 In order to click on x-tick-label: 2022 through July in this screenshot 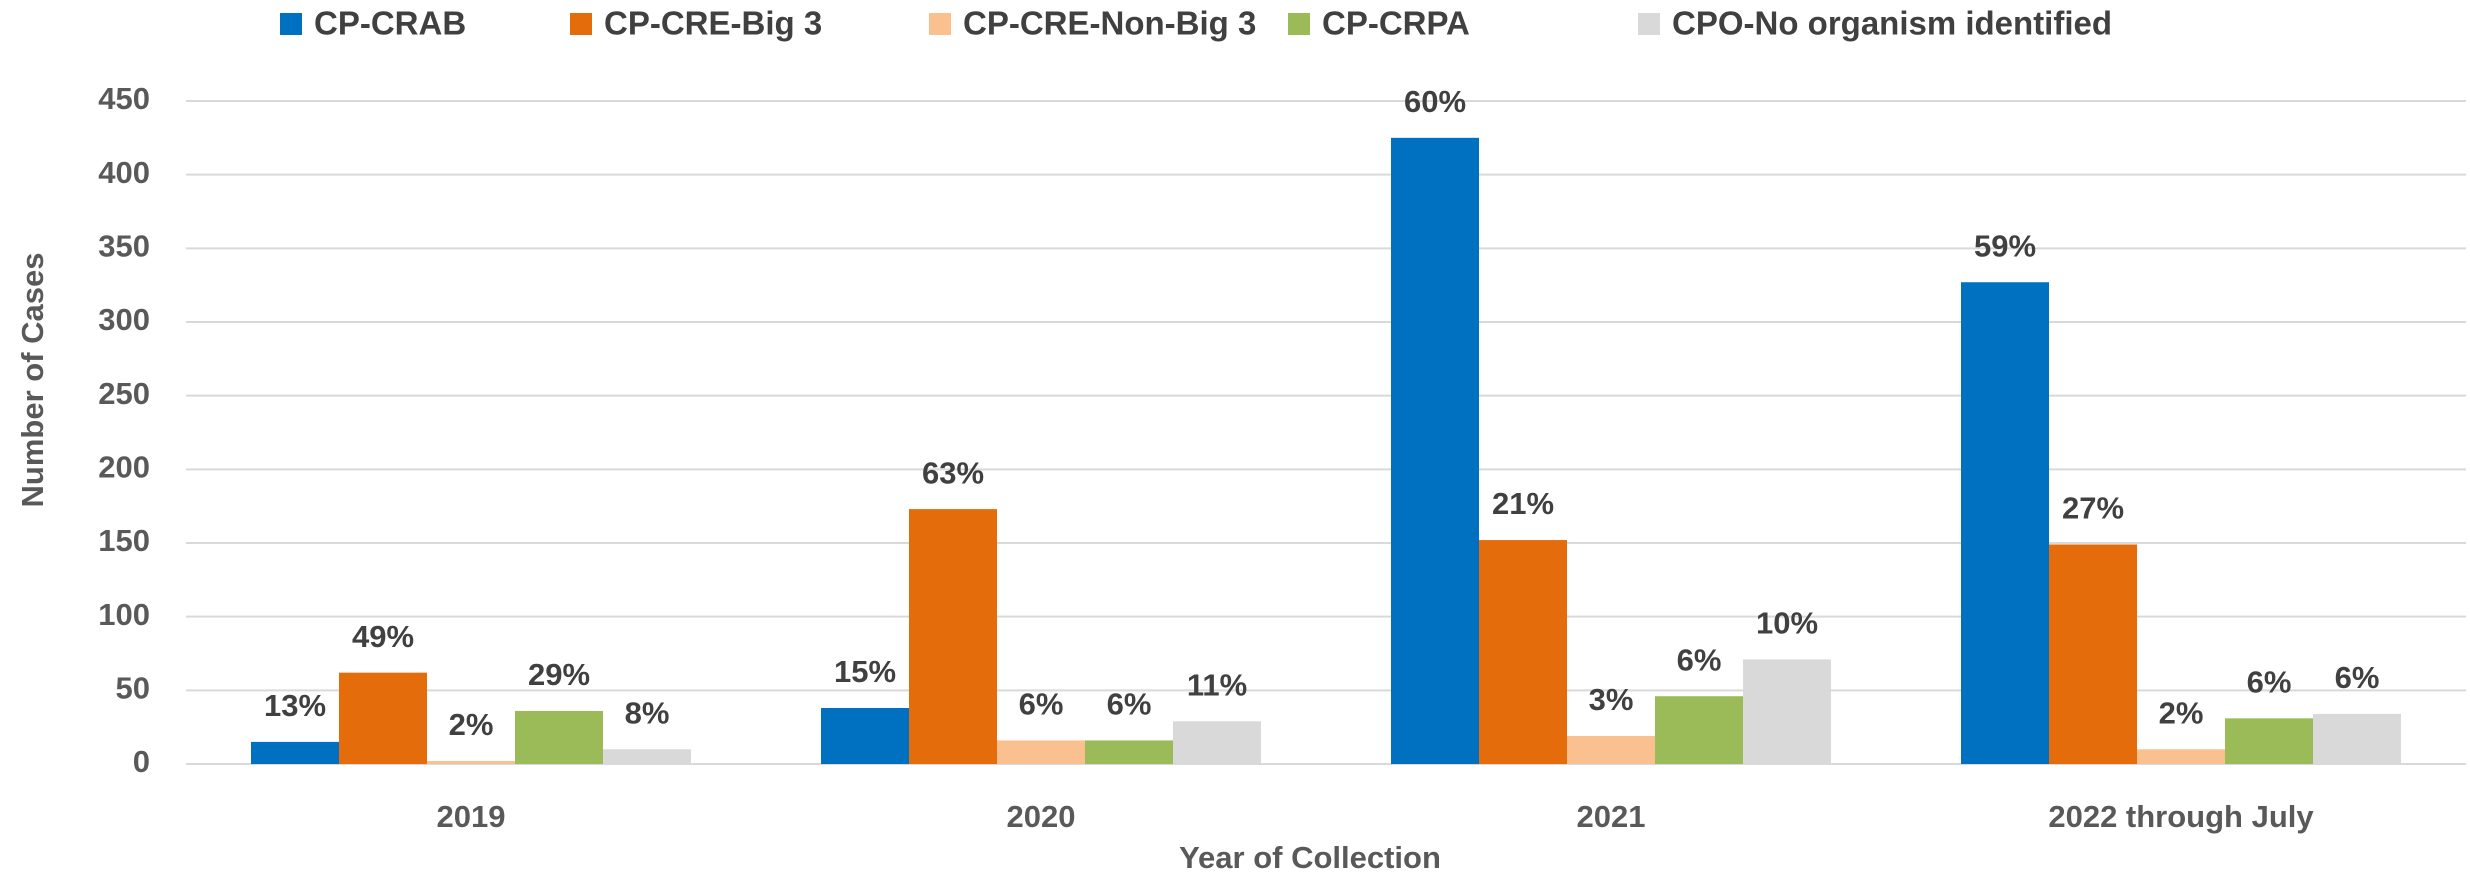, I will do `click(2181, 816)`.